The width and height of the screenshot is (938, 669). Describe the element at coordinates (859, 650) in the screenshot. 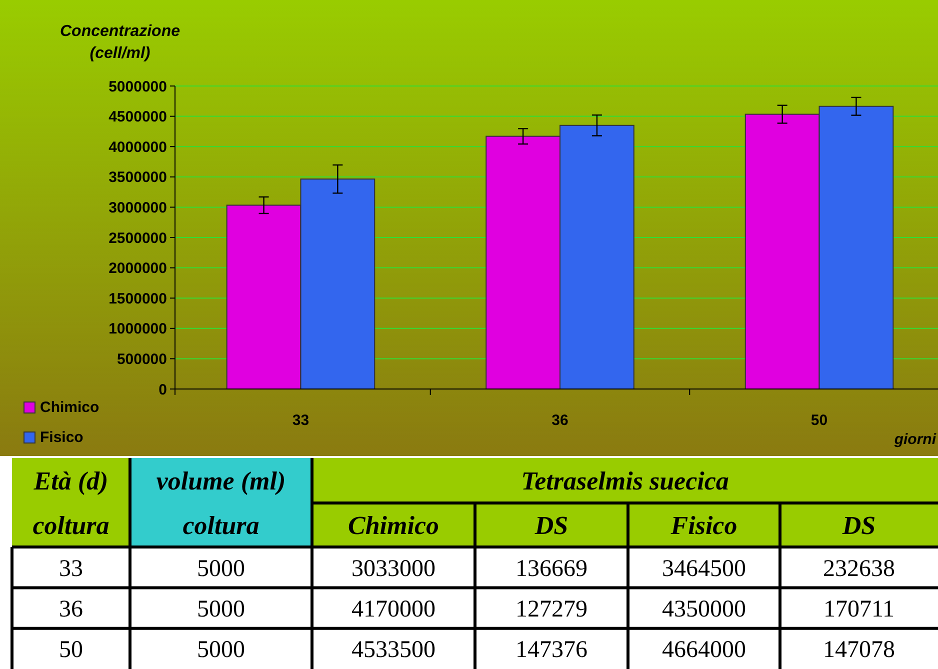

I see `text: 147078` at that location.